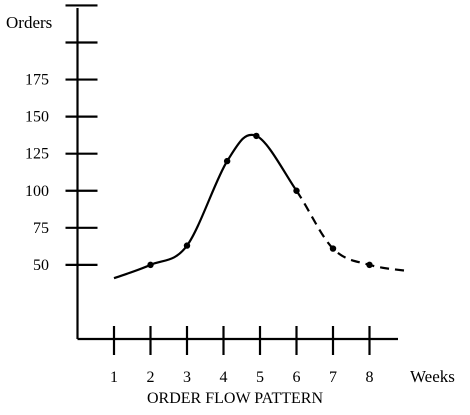 The width and height of the screenshot is (470, 415). What do you see at coordinates (37, 80) in the screenshot?
I see `y-tick-label-175: 175` at bounding box center [37, 80].